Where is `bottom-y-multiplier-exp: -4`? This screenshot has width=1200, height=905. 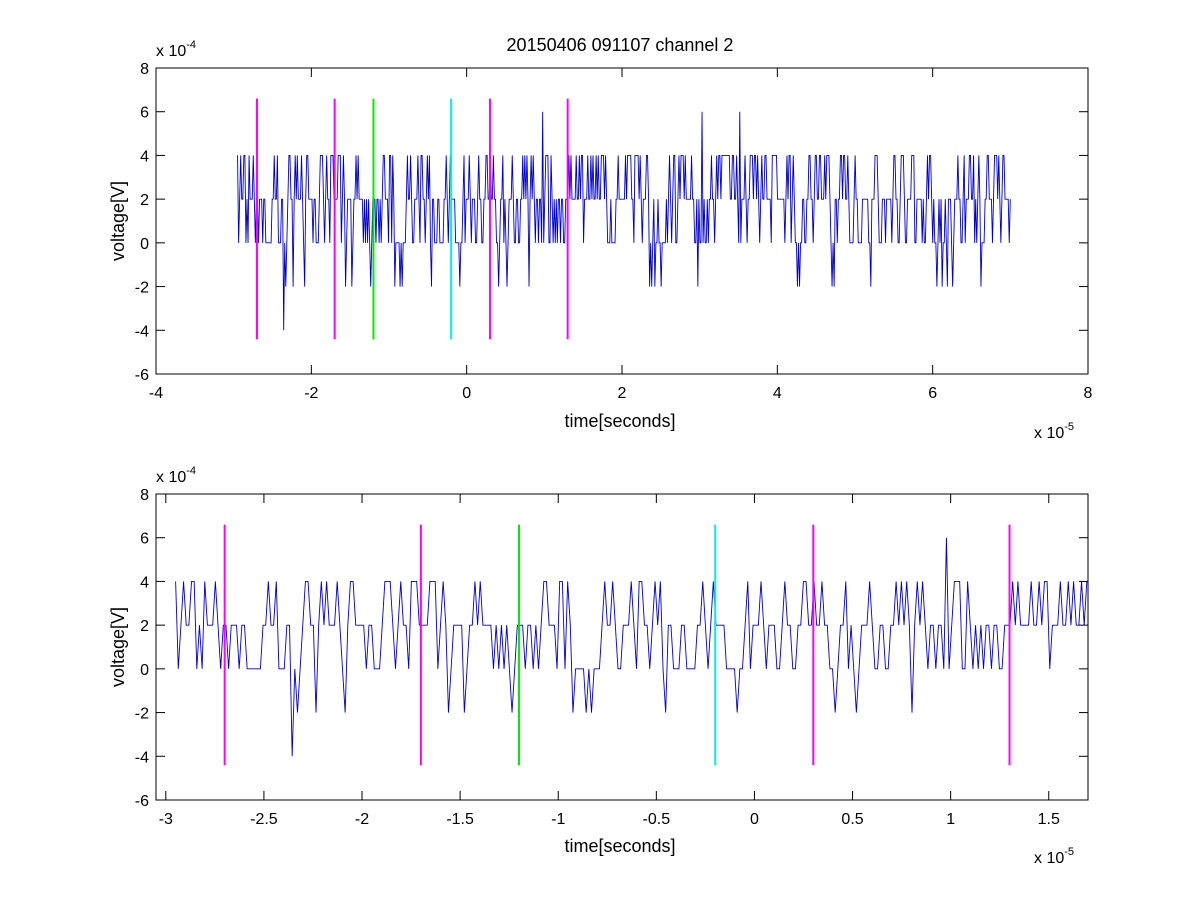
bottom-y-multiplier-exp: -4 is located at coordinates (191, 471).